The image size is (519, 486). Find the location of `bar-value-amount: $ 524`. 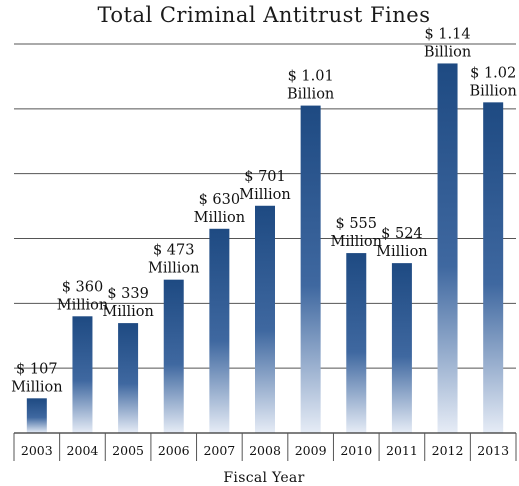

bar-value-amount: $ 524 is located at coordinates (402, 234).